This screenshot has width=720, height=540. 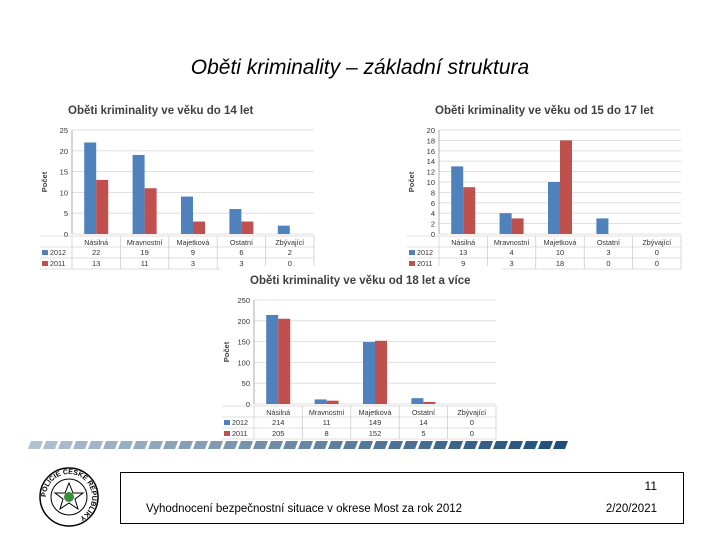 I want to click on legend-label: 2012, so click(x=425, y=252).